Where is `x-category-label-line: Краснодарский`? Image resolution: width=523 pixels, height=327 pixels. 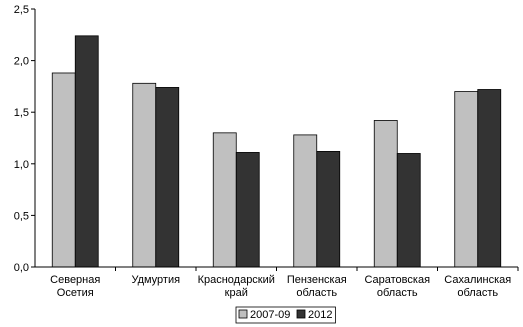 x-category-label-line: Краснодарский is located at coordinates (236, 280).